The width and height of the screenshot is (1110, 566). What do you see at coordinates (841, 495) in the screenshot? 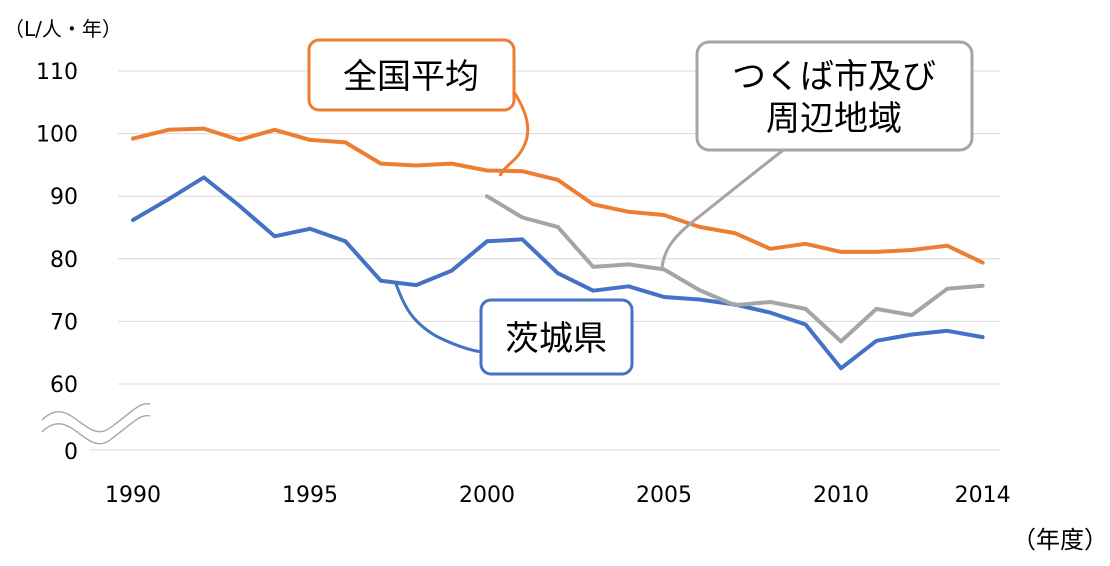
I see `x-tick-label: 2010` at bounding box center [841, 495].